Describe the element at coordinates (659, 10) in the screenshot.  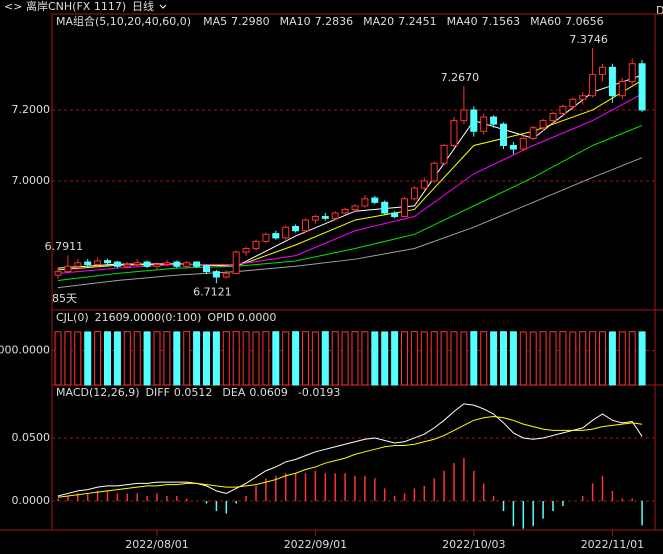
I see `corner-mark: D` at that location.